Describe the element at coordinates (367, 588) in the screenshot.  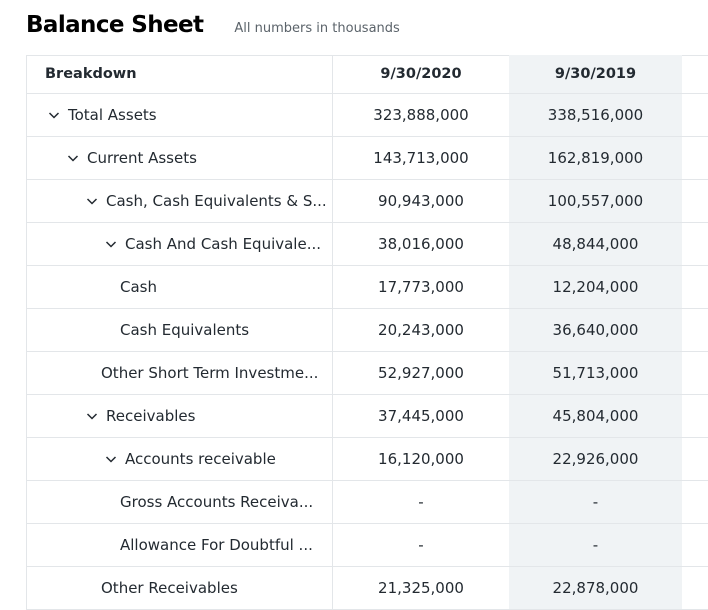
I see `table-row-other-receivables: Other Receivables 21,325,000 22,878,000` at that location.